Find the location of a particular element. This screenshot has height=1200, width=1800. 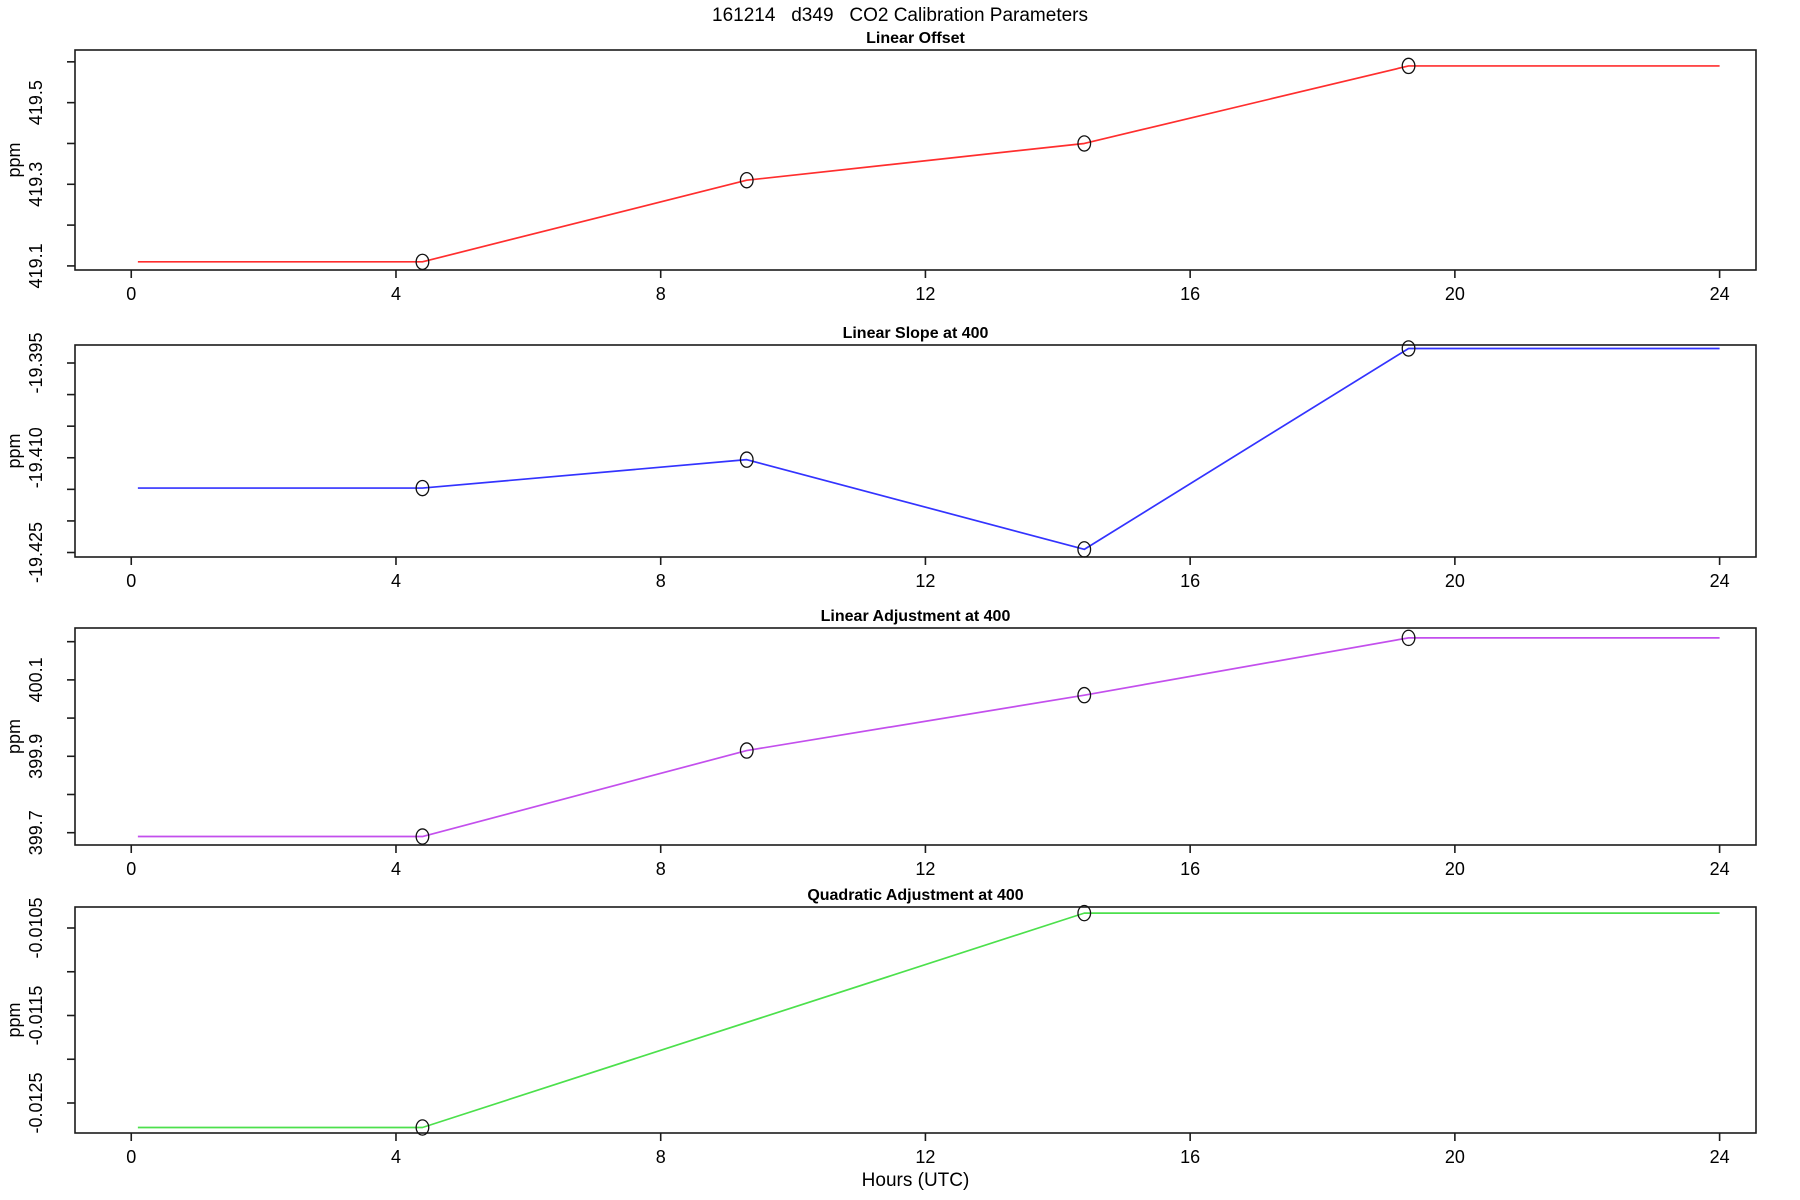

panel-title: Linear Adjustment at 400 is located at coordinates (916, 616).